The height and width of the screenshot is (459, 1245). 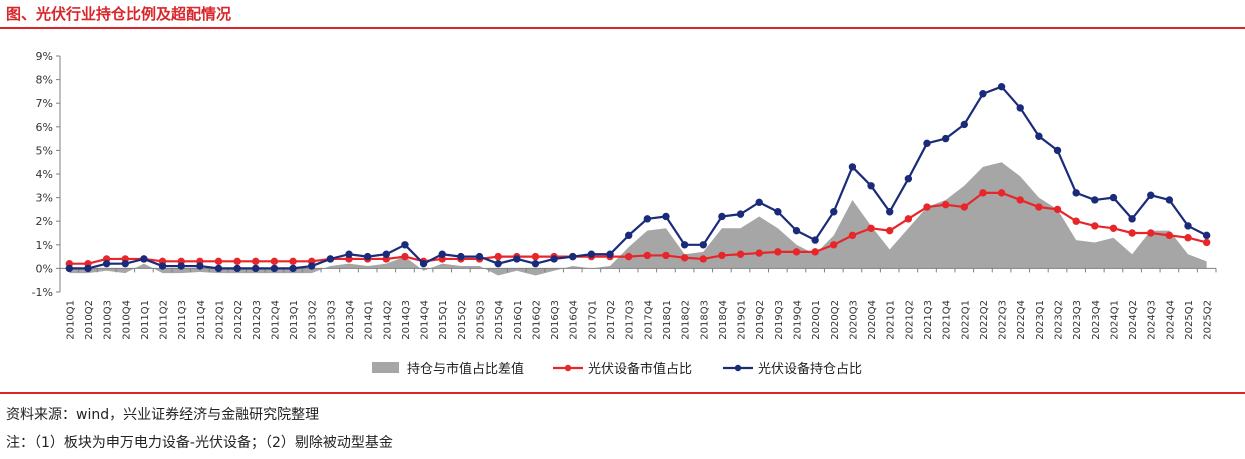 What do you see at coordinates (44, 268) in the screenshot?
I see `y-tick-label: 0%` at bounding box center [44, 268].